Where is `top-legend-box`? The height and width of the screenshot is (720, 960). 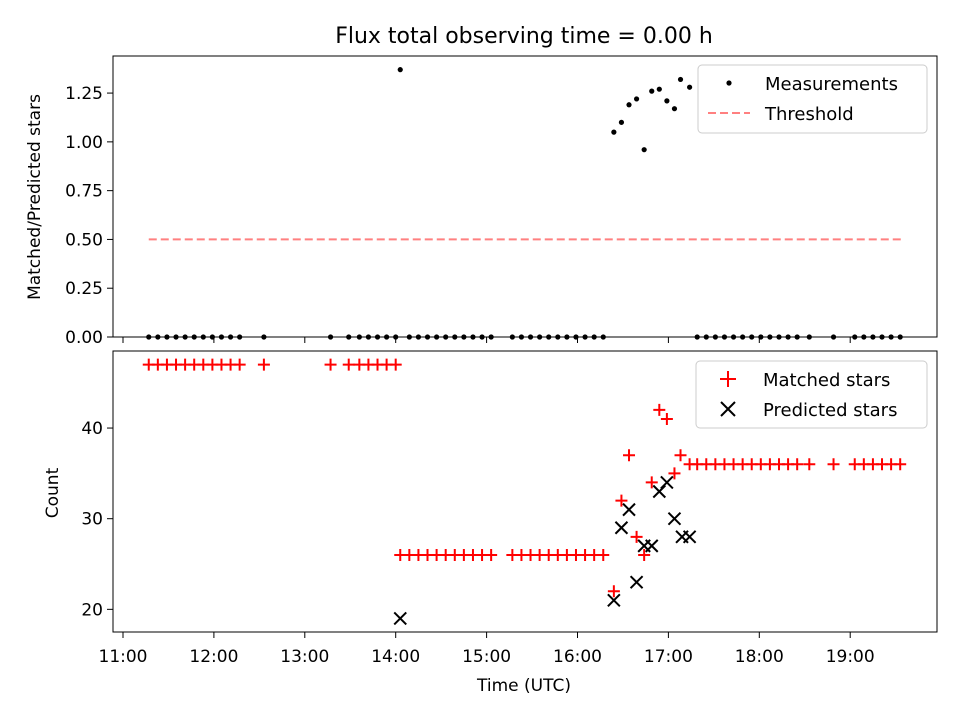 top-legend-box is located at coordinates (812, 99).